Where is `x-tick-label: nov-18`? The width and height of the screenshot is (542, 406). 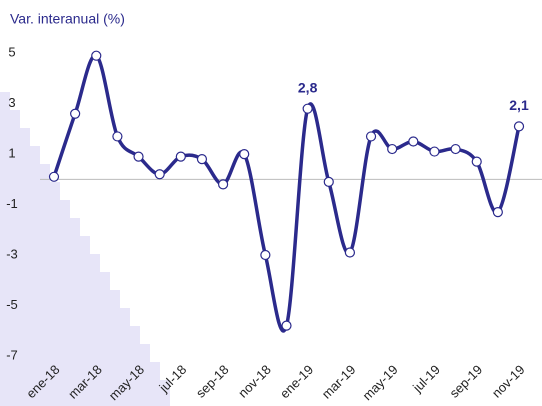
x-tick-label: nov-18 is located at coordinates (254, 381).